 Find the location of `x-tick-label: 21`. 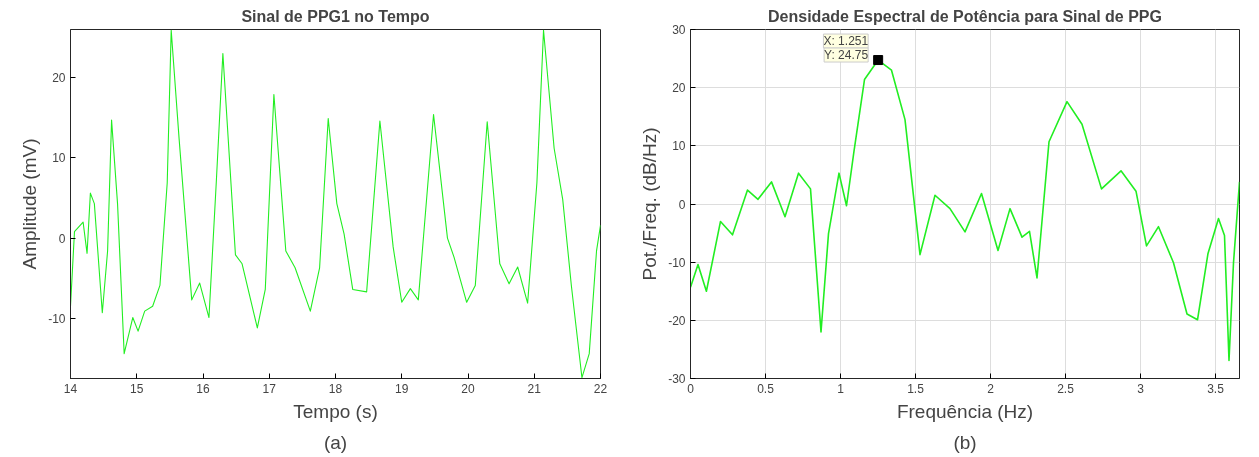

x-tick-label: 21 is located at coordinates (534, 388).